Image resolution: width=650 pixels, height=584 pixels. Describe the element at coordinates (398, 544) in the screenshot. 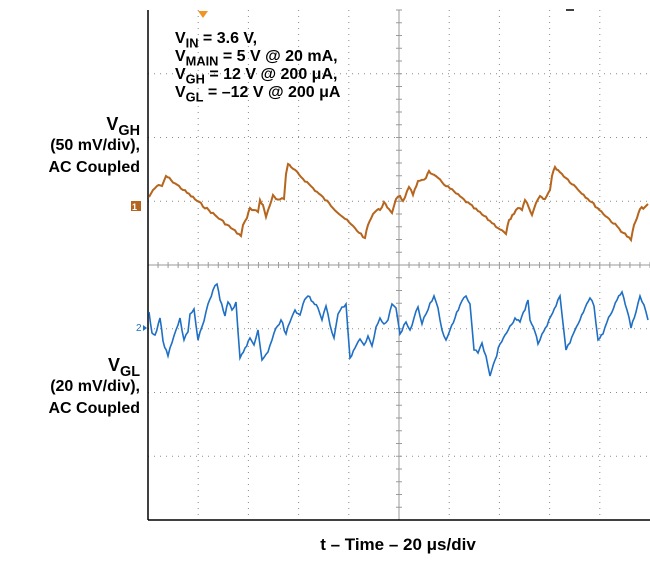

I see `x-axis-title: t – Time – 20 μs/div` at that location.